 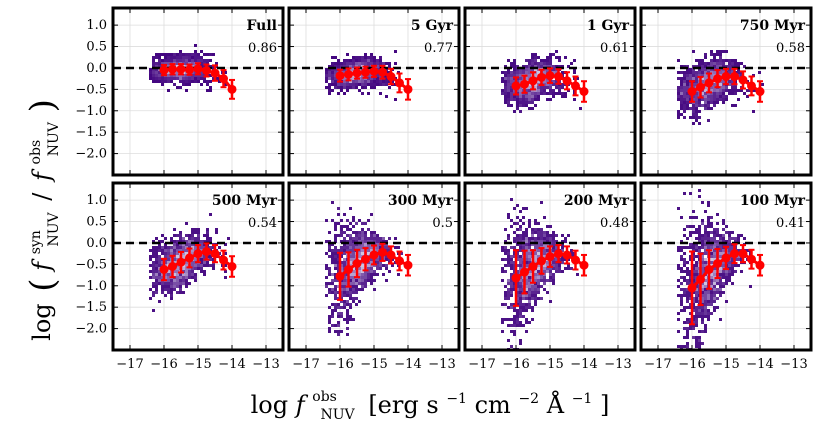 I want to click on panel-7: 200 Myr 0.48, so click(x=550, y=266).